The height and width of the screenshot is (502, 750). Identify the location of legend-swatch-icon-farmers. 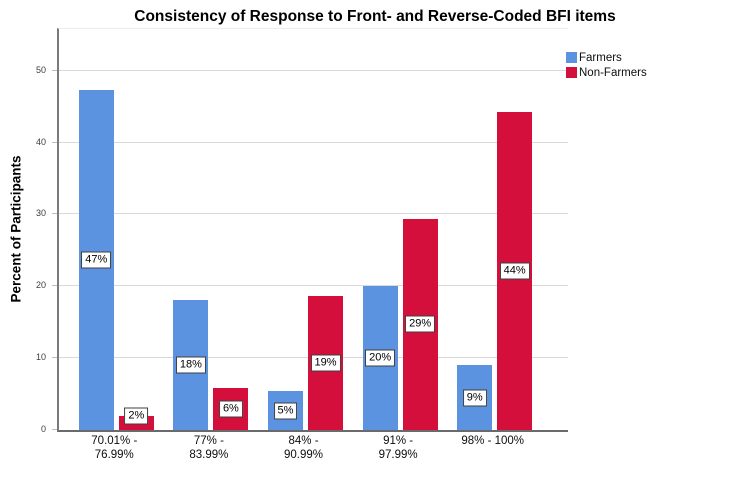
(571, 57).